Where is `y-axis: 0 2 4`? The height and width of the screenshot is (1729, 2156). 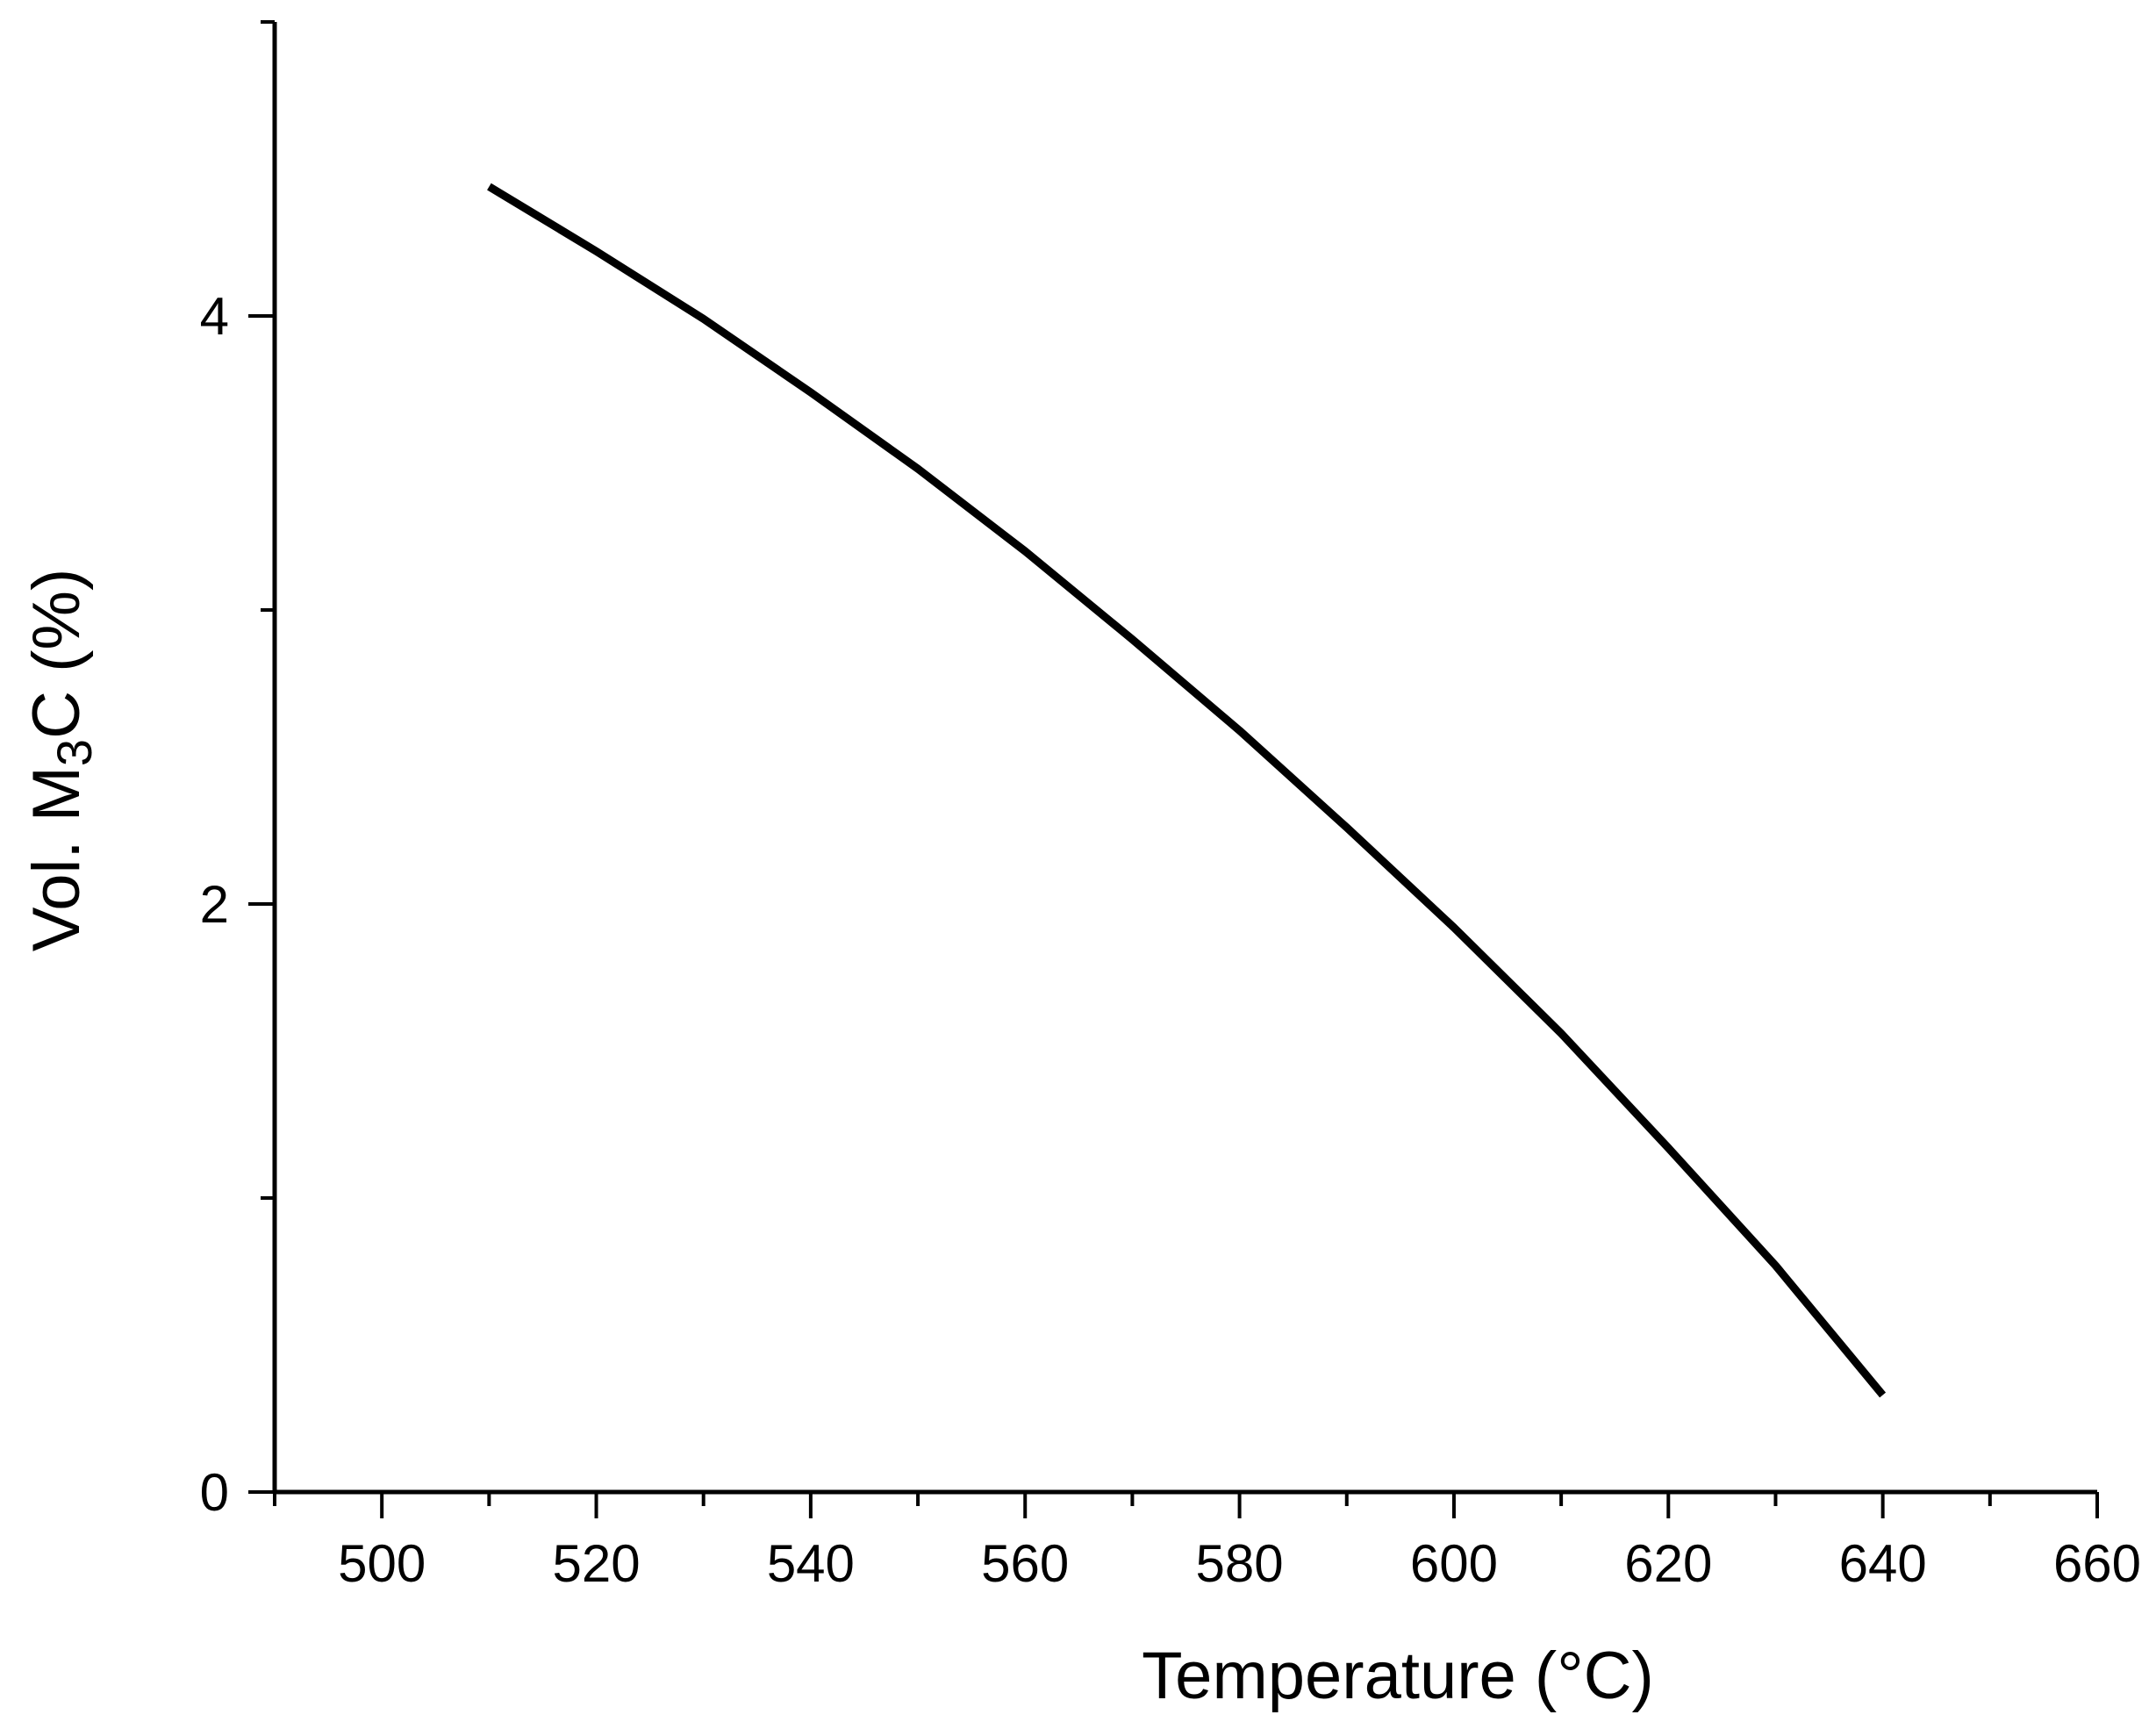
y-axis: 0 2 4 is located at coordinates (238, 771).